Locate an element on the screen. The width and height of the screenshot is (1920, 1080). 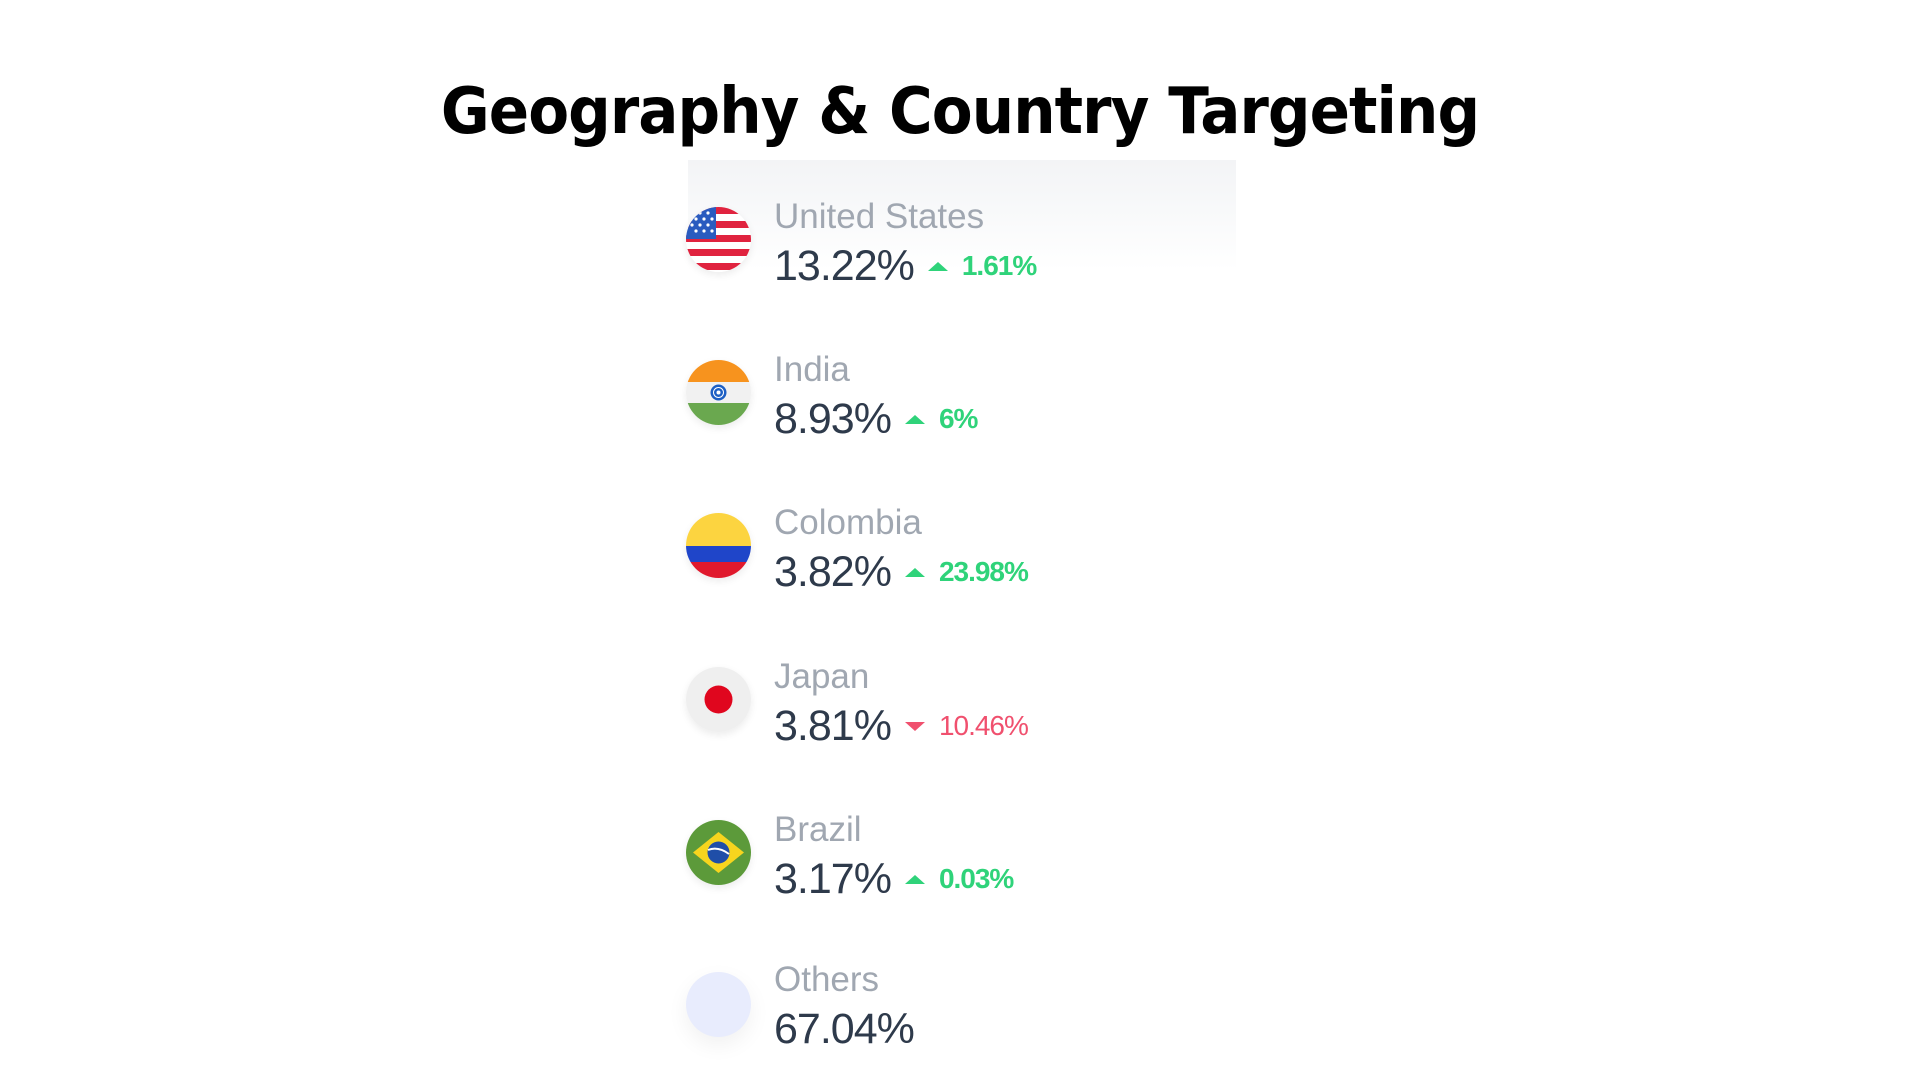
country-stats: 67.04% is located at coordinates (844, 1029).